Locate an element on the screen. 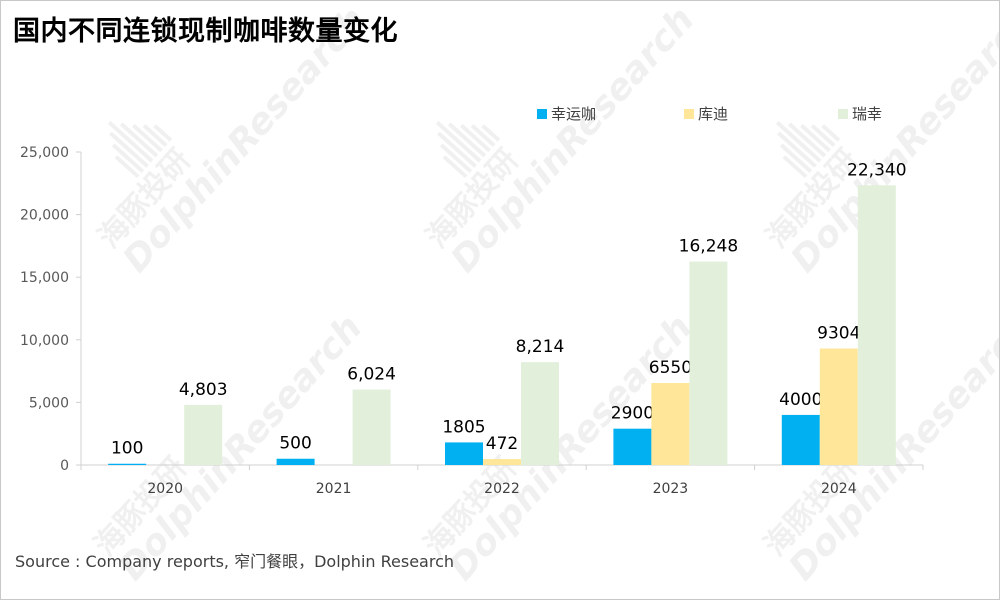 The image size is (1000, 600). legend-label: 库迪 is located at coordinates (713, 114).